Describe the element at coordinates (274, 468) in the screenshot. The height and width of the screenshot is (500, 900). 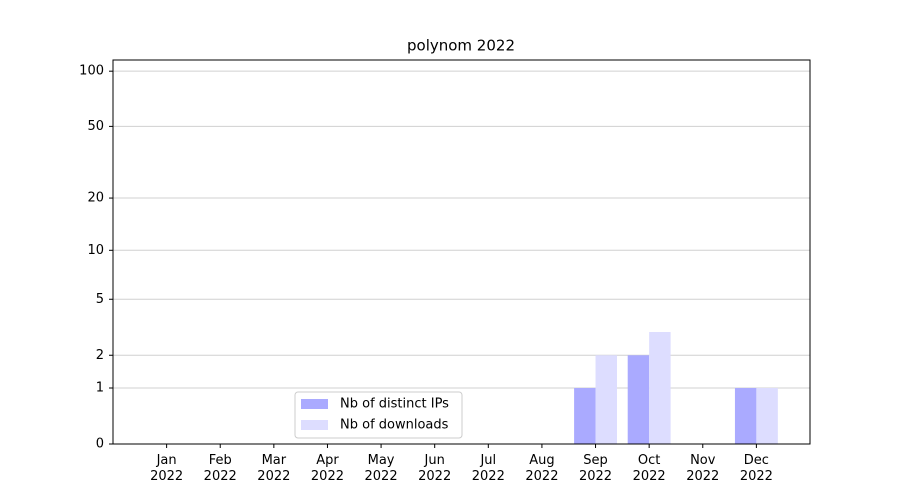
I see `x-tick-label: Mar 2022` at that location.